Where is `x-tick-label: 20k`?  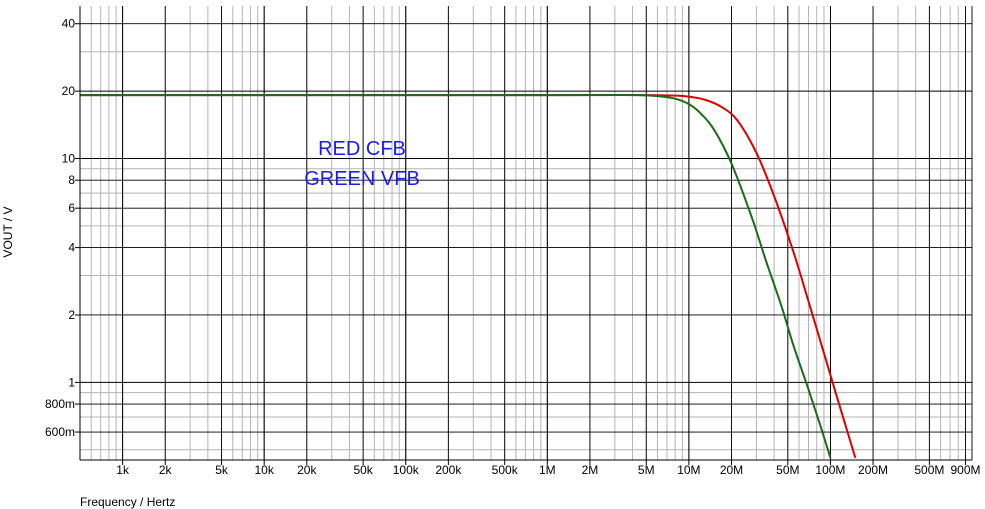
x-tick-label: 20k is located at coordinates (307, 470).